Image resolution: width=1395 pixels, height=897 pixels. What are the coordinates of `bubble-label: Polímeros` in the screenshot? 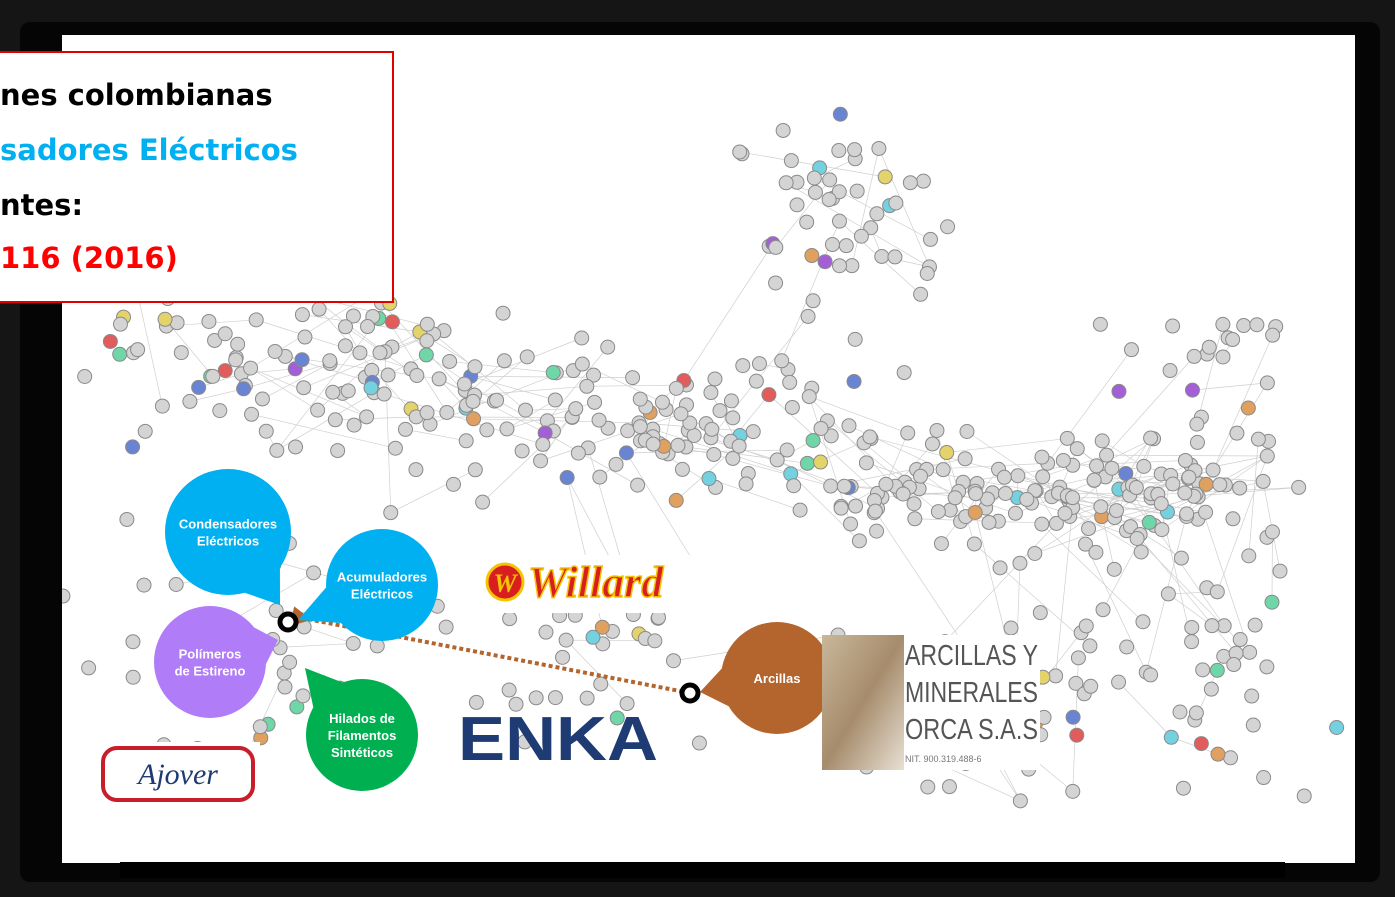 It's located at (210, 654).